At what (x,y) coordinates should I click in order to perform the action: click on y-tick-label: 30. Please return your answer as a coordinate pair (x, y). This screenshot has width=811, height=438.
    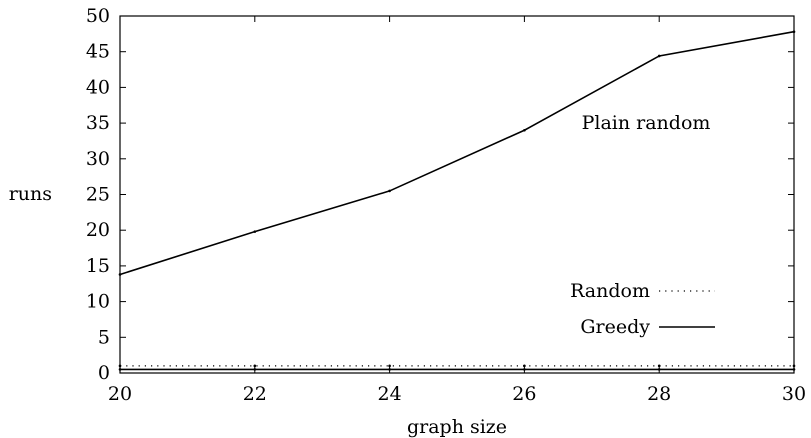
    Looking at the image, I should click on (98, 159).